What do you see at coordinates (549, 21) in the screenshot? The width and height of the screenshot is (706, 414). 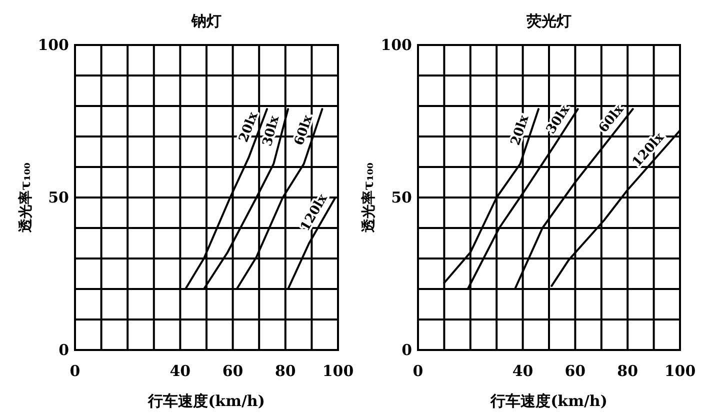 I see `chart-title: 荧光灯` at bounding box center [549, 21].